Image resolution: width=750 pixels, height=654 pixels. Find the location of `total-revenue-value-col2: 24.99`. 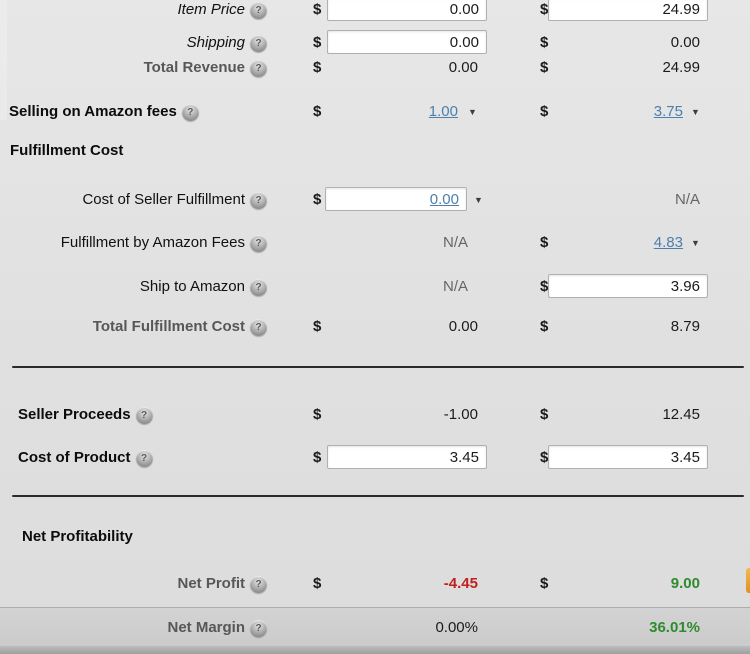

total-revenue-value-col2: 24.99 is located at coordinates (681, 67).